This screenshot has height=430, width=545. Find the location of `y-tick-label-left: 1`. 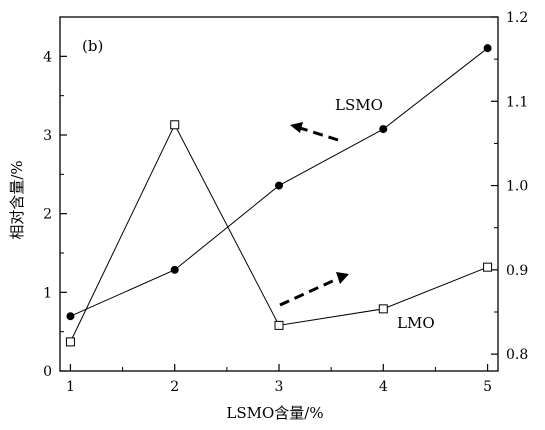

y-tick-label-left: 1 is located at coordinates (47, 293).